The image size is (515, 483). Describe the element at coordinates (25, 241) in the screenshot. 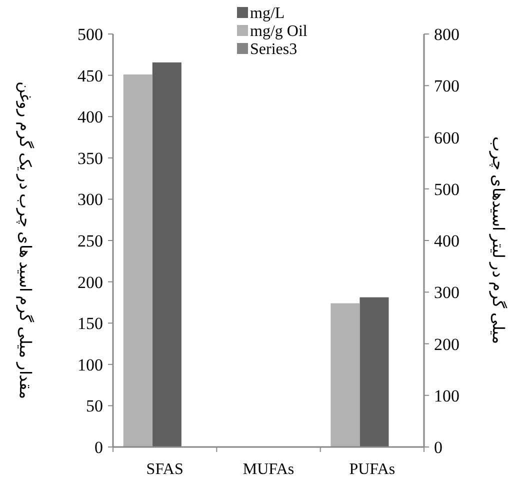

I see `y-axis-title: مقدار میلی گرم اسید های چرب در یک گرم روغن` at that location.